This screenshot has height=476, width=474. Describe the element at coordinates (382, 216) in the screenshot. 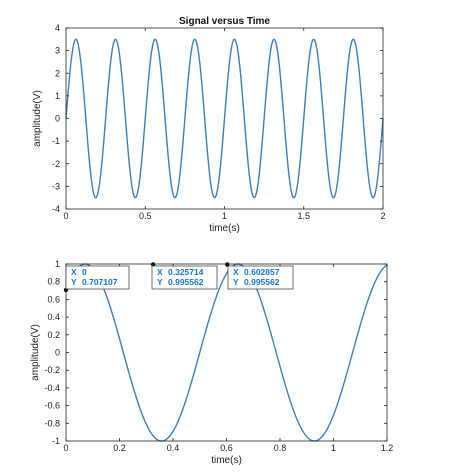

I see `x-tick-label: 2` at that location.